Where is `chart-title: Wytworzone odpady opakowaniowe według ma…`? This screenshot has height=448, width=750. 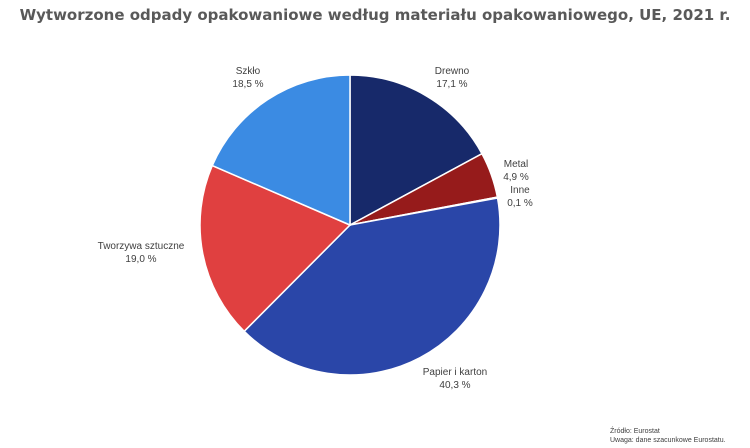
chart-title: Wytworzone odpady opakowaniowe według ma… is located at coordinates (375, 15).